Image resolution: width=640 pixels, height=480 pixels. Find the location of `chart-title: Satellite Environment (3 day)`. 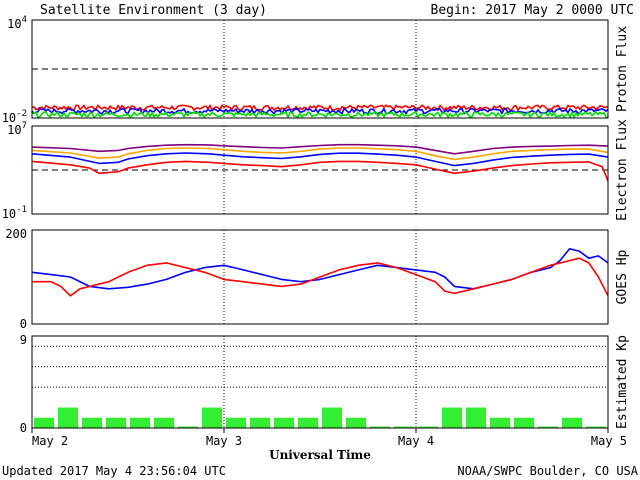

chart-title: Satellite Environment (3 day) is located at coordinates (153, 10).